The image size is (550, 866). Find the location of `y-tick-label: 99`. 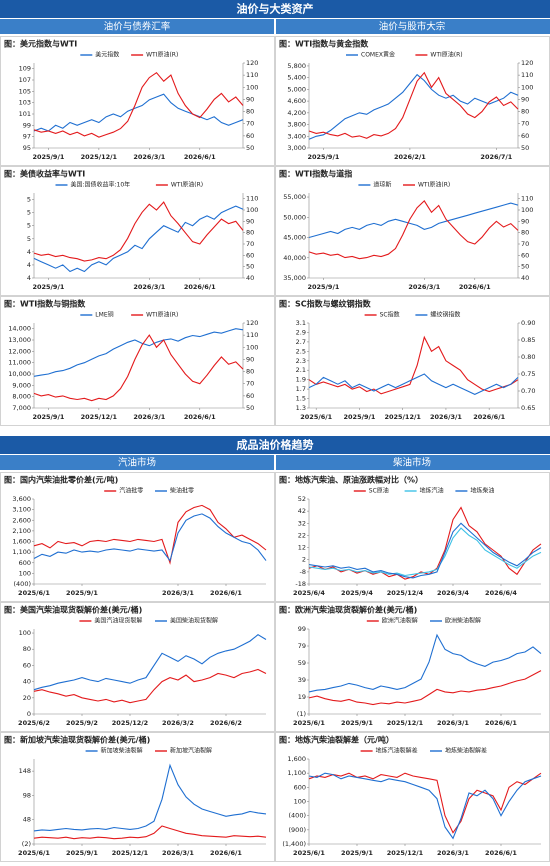

y-tick-label: 99 is located at coordinates (27, 125).